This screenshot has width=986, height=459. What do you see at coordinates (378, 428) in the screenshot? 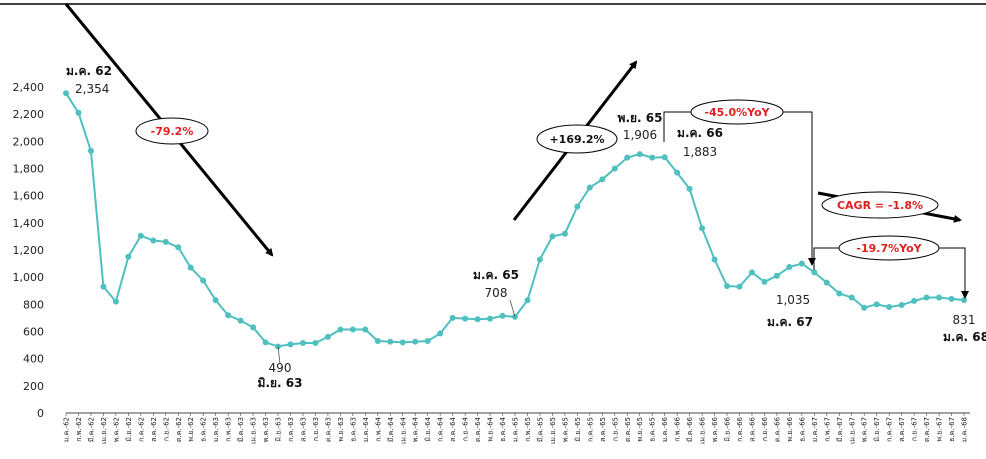
I see `x-tick-label: ก.พ.-64` at bounding box center [378, 428].